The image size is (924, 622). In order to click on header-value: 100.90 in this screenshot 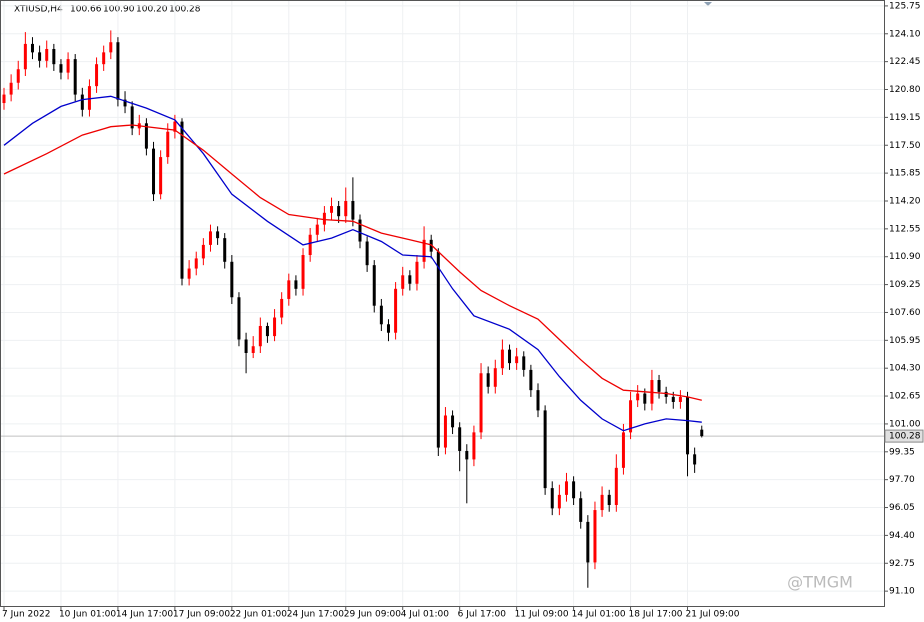, I will do `click(119, 10)`.